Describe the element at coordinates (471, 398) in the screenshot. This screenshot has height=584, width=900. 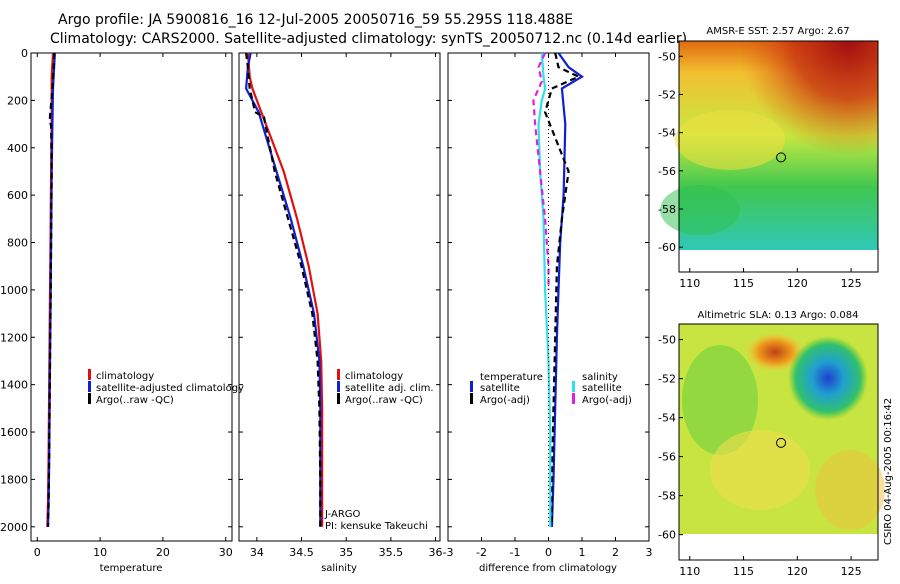
I see `legend-swatch-temp-argo` at that location.